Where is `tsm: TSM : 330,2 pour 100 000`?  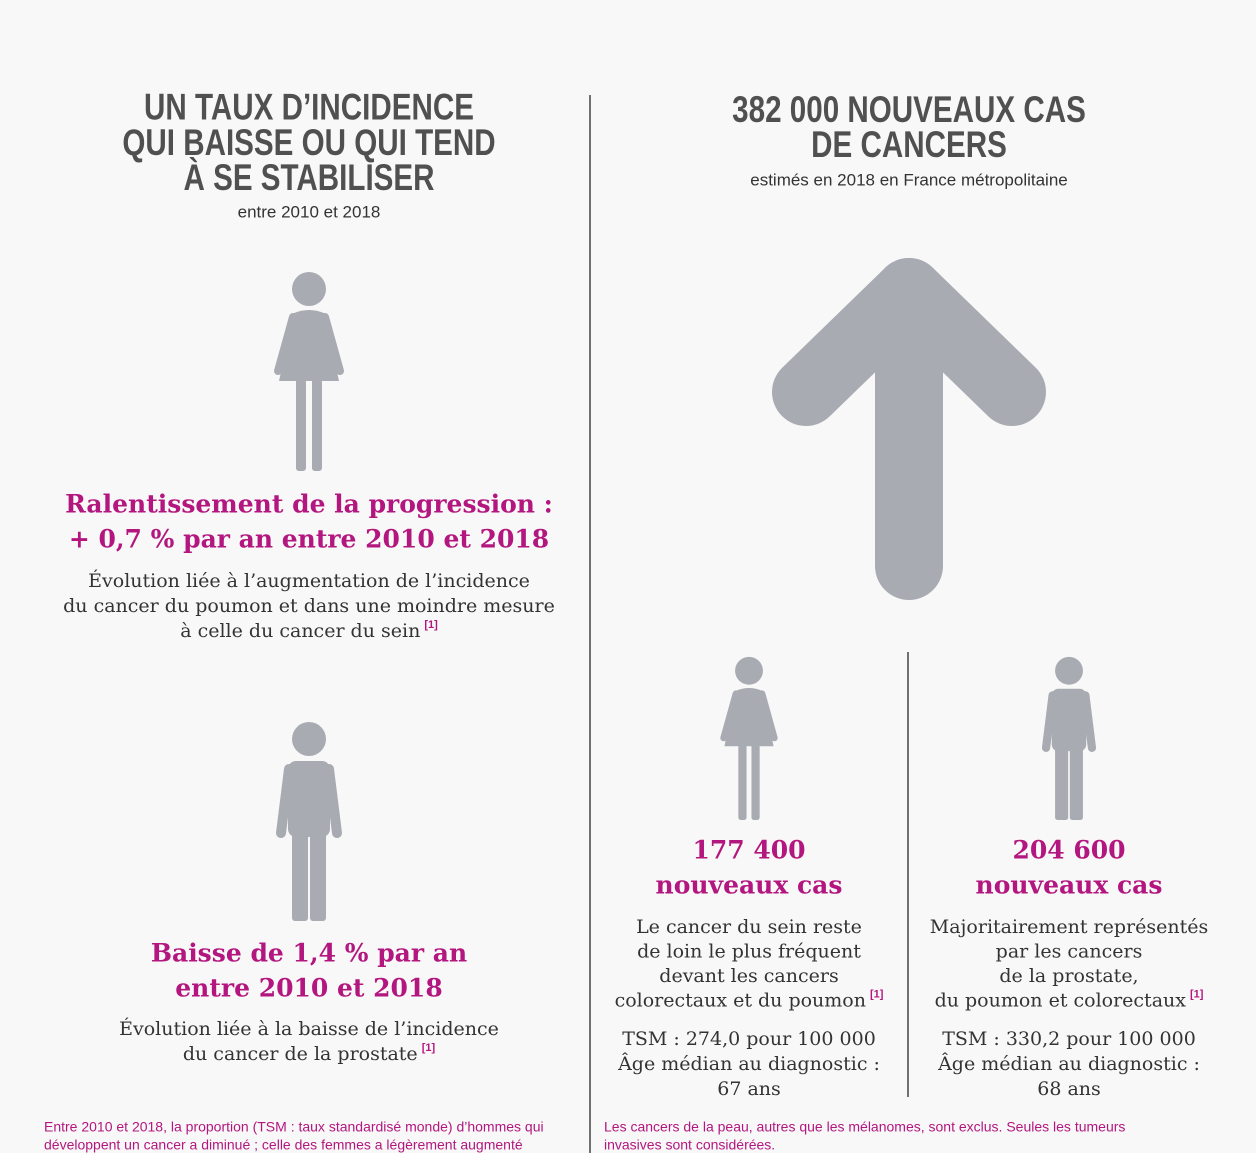
tsm: TSM : 330,2 pour 100 000 is located at coordinates (1069, 1039).